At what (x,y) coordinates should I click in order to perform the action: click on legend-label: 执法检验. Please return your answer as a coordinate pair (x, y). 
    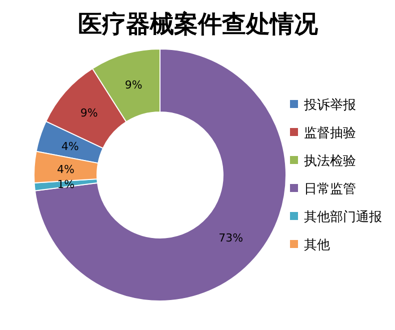
    Looking at the image, I should click on (330, 161).